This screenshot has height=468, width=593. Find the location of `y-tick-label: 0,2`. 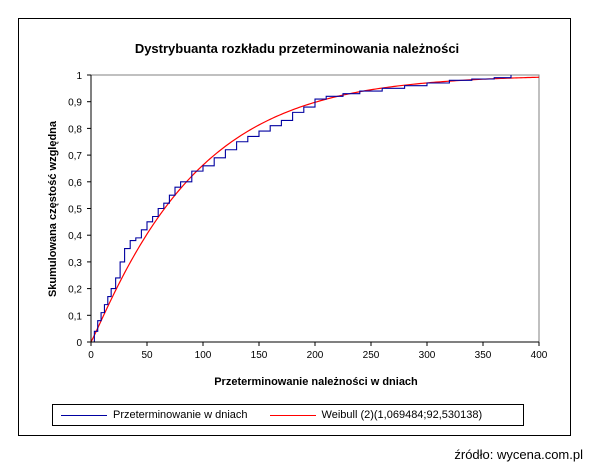

y-tick-label: 0,2 is located at coordinates (75, 290).